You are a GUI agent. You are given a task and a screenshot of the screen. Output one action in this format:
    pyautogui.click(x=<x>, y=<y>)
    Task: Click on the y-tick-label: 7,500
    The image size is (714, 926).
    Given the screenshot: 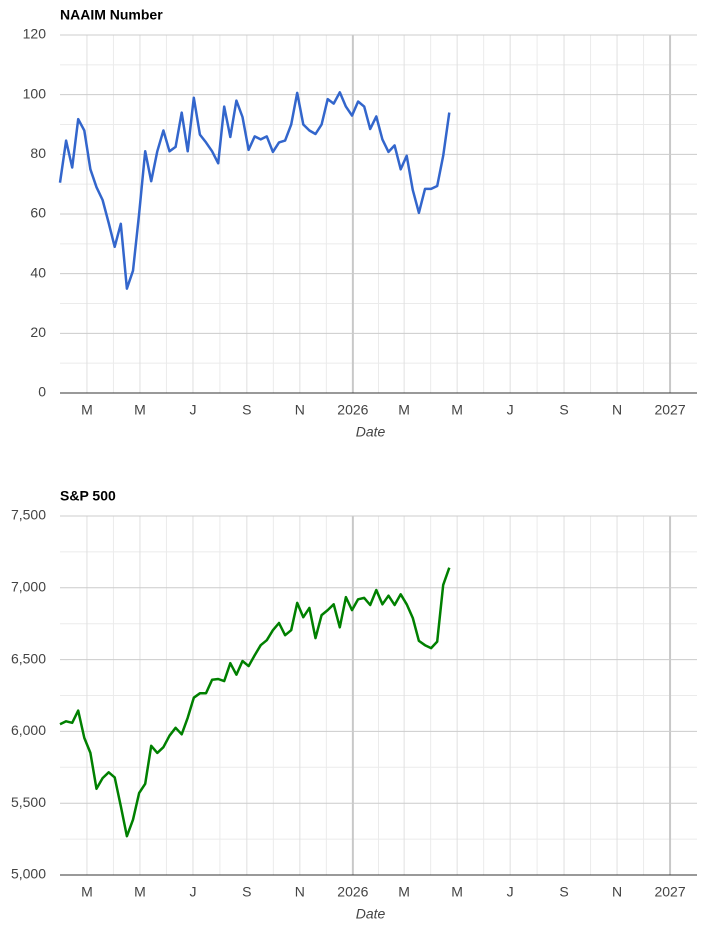 What is the action you would take?
    pyautogui.click(x=28, y=515)
    